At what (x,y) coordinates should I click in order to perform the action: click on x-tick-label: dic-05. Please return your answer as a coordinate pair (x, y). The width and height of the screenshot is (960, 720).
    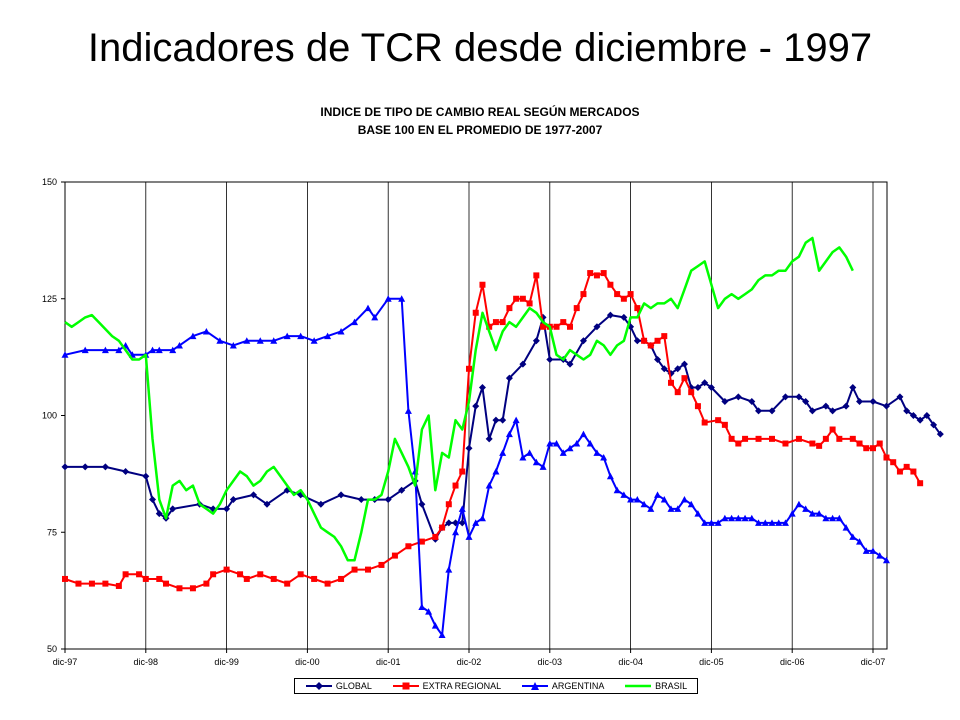
    Looking at the image, I should click on (711, 662).